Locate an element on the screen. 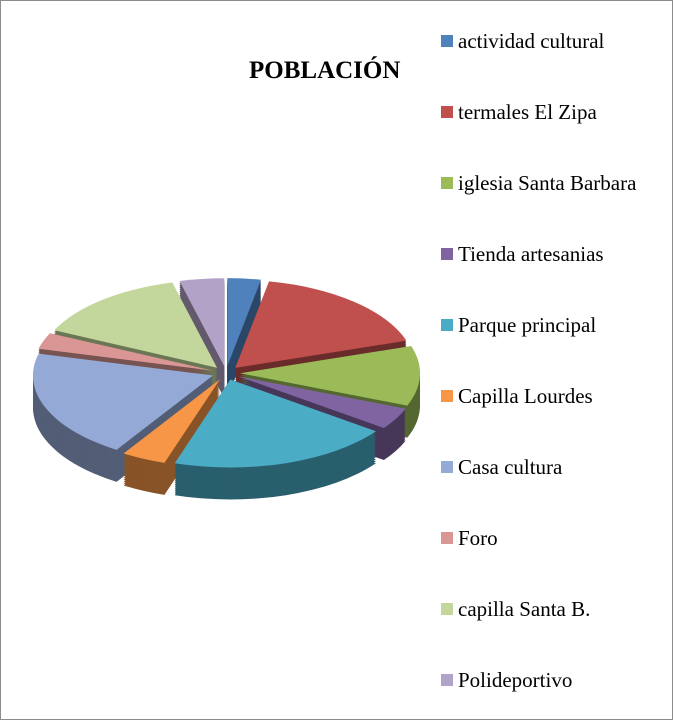  legend-label: actividad cultural is located at coordinates (531, 41).